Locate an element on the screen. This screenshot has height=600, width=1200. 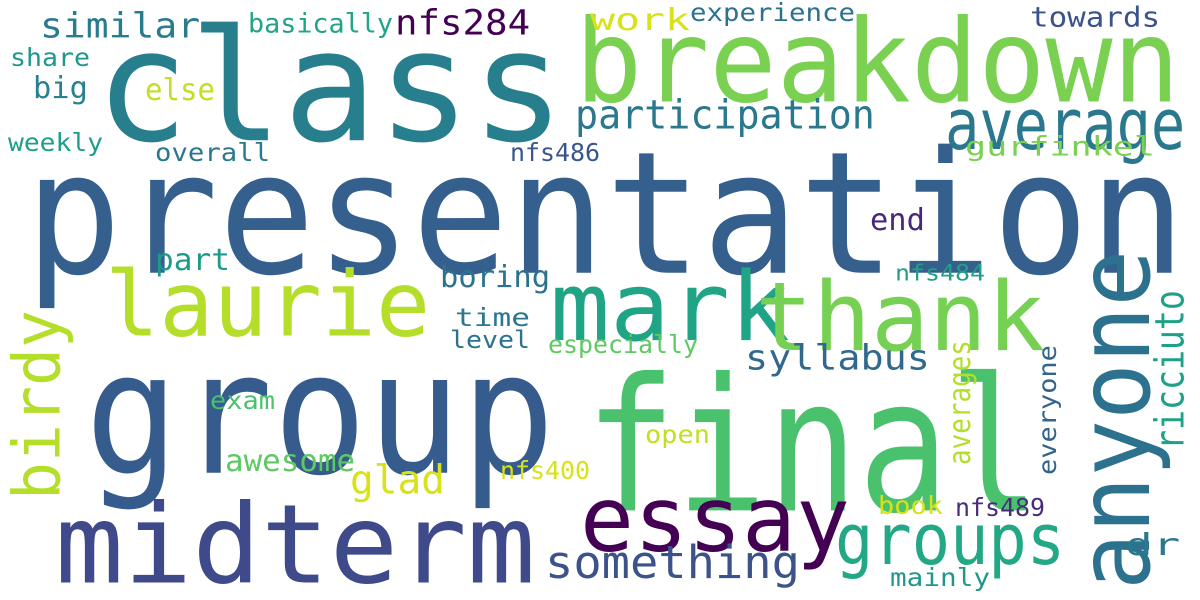
word-midterm: midterm is located at coordinates (295, 540).